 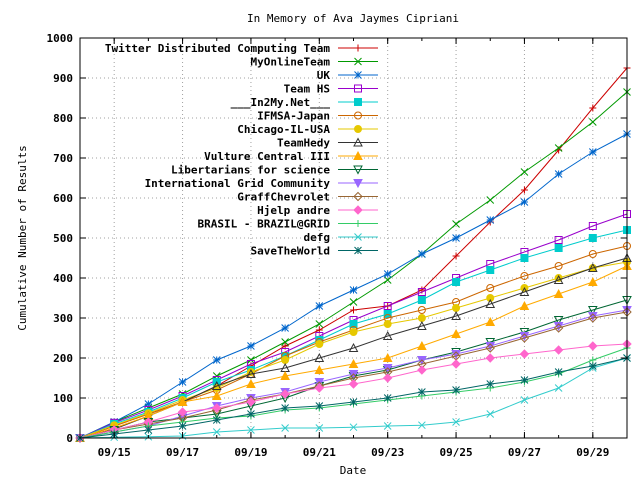 I want to click on legend-item: Team HS, so click(x=331, y=89).